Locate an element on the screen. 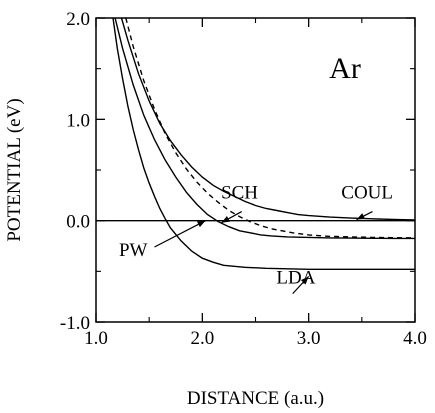 This screenshot has height=413, width=435. y-tick-label: 2.0 is located at coordinates (78, 19).